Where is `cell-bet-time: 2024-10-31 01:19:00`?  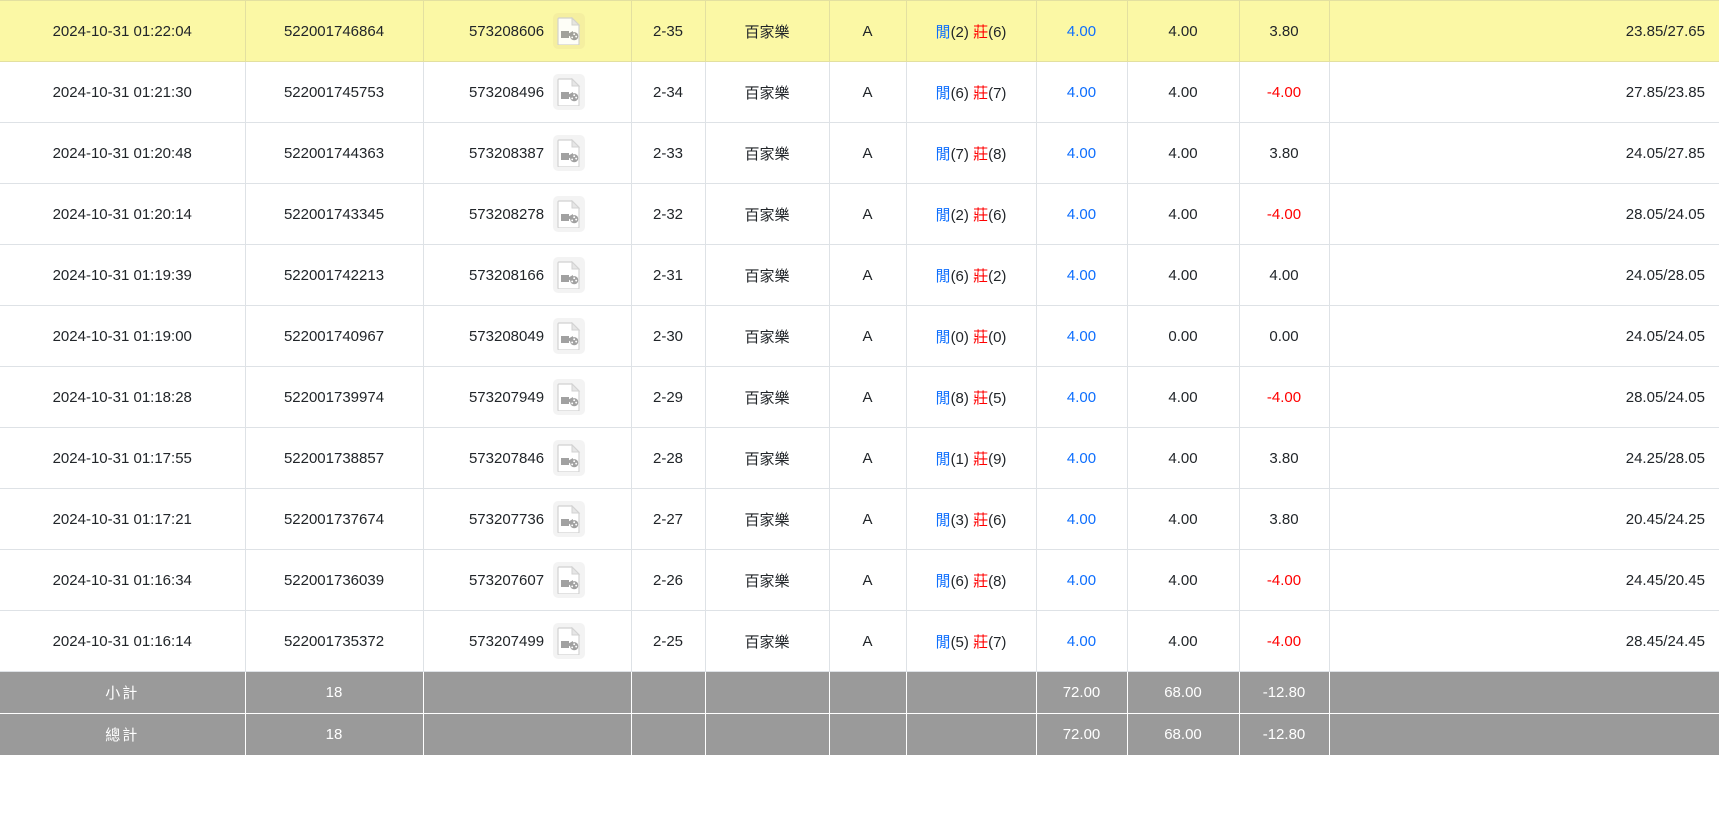 cell-bet-time: 2024-10-31 01:19:00 is located at coordinates (123, 336).